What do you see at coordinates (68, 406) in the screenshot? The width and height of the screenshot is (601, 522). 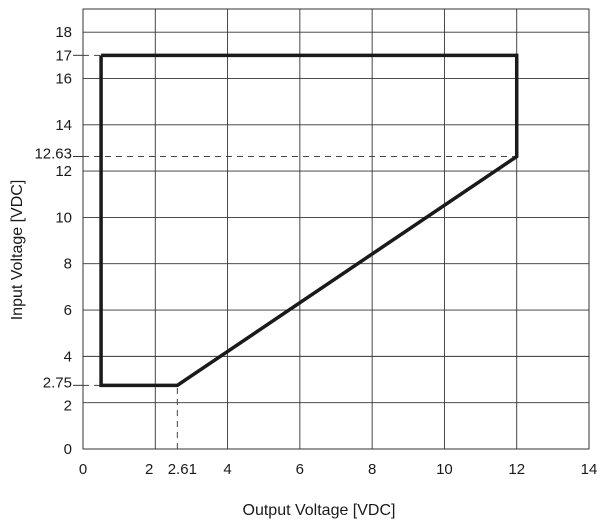 I see `y-tick-label: 2` at bounding box center [68, 406].